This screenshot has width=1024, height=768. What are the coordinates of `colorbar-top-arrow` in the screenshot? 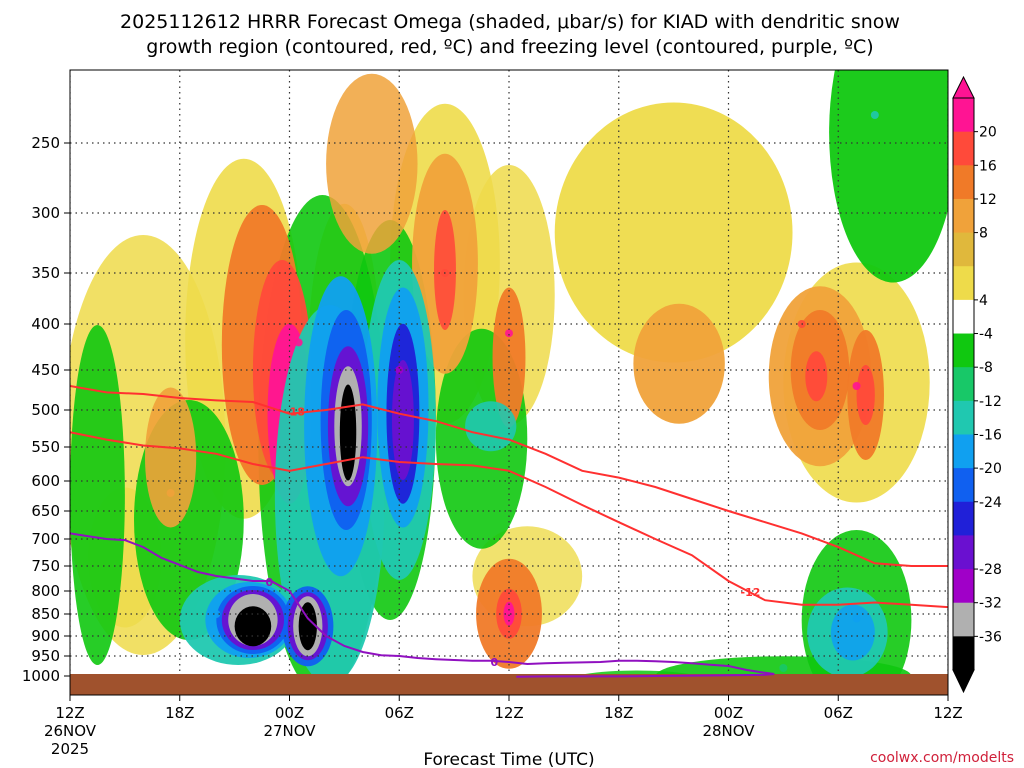 It's located at (963, 87).